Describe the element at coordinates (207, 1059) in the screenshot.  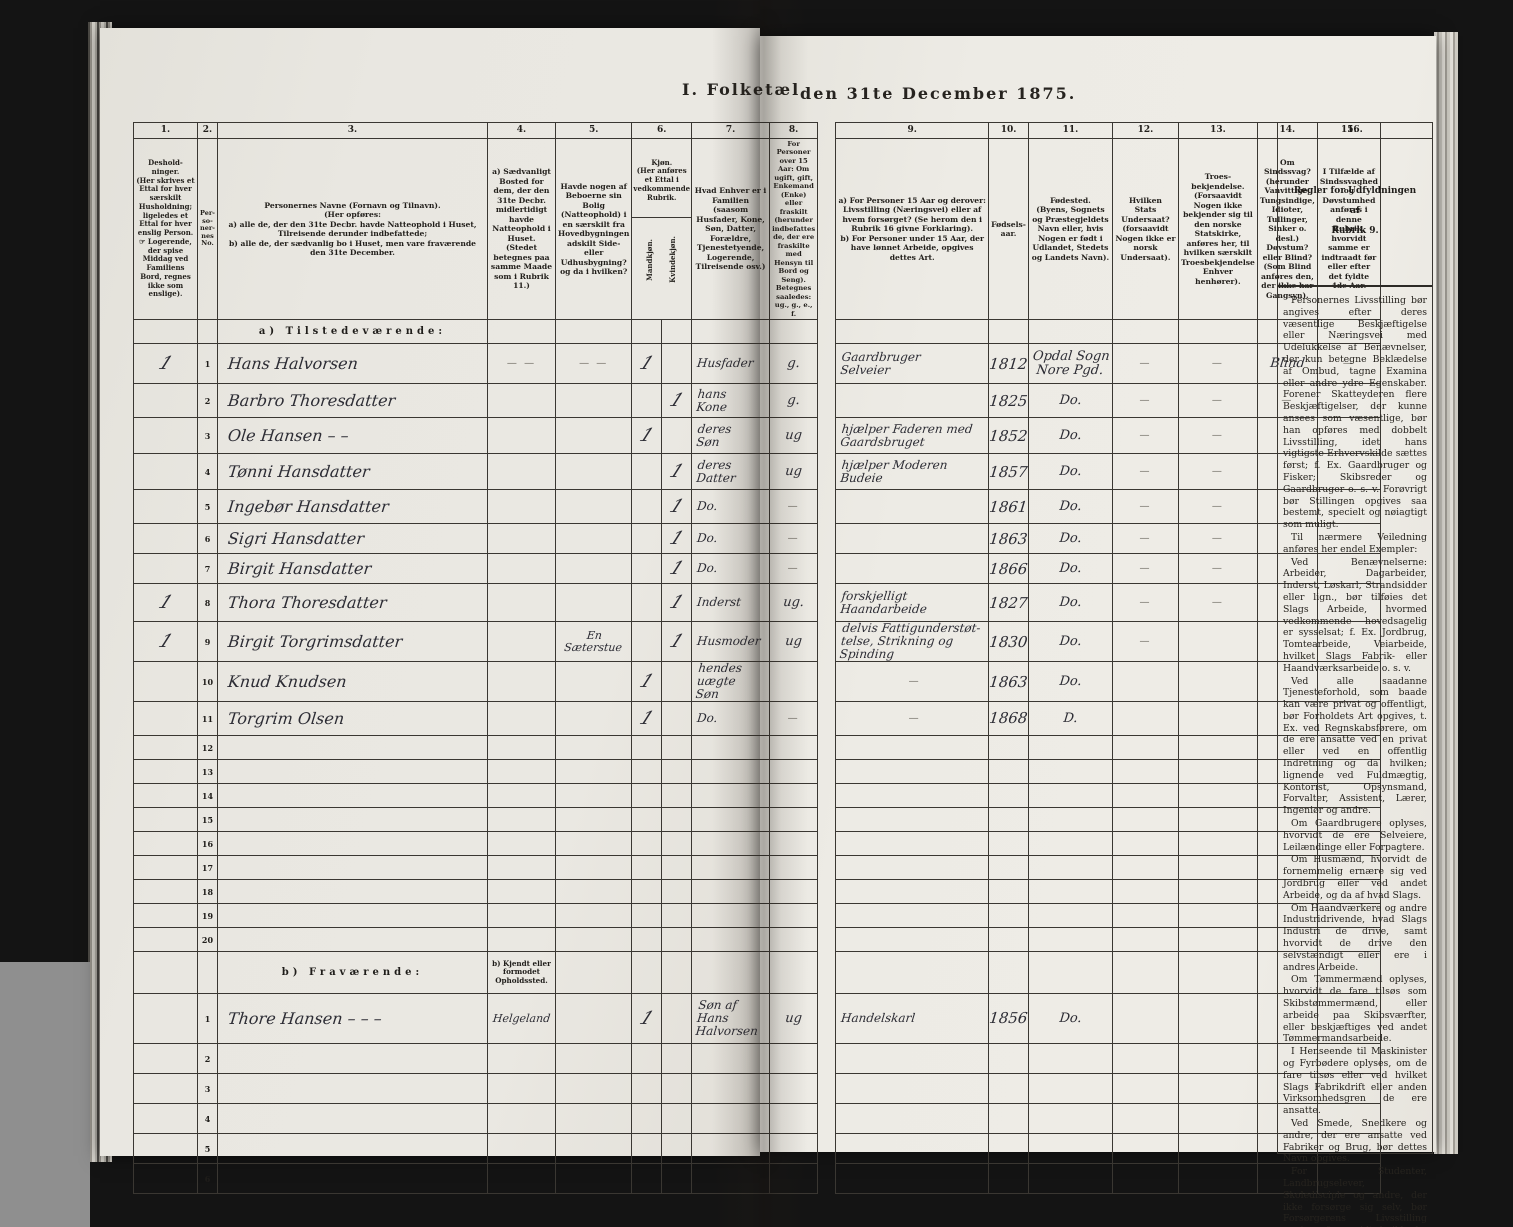
I see `cell-no: 2` at that location.